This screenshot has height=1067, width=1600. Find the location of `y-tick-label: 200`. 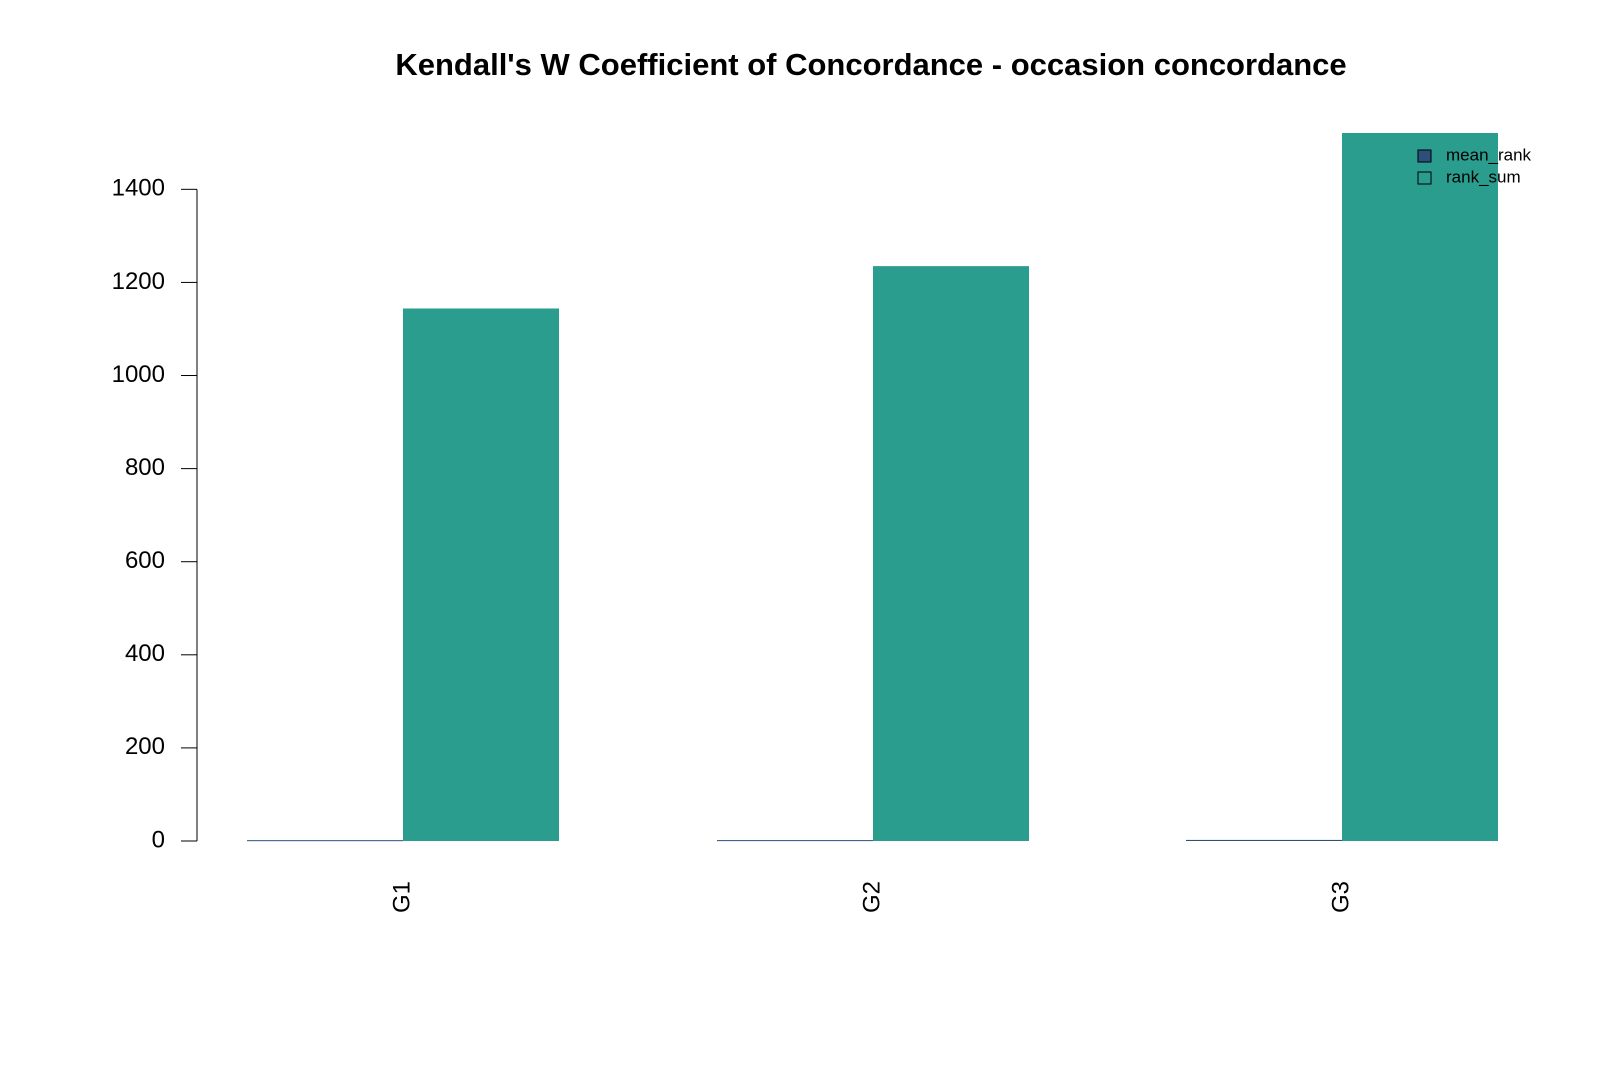

y-tick-label: 200 is located at coordinates (145, 746).